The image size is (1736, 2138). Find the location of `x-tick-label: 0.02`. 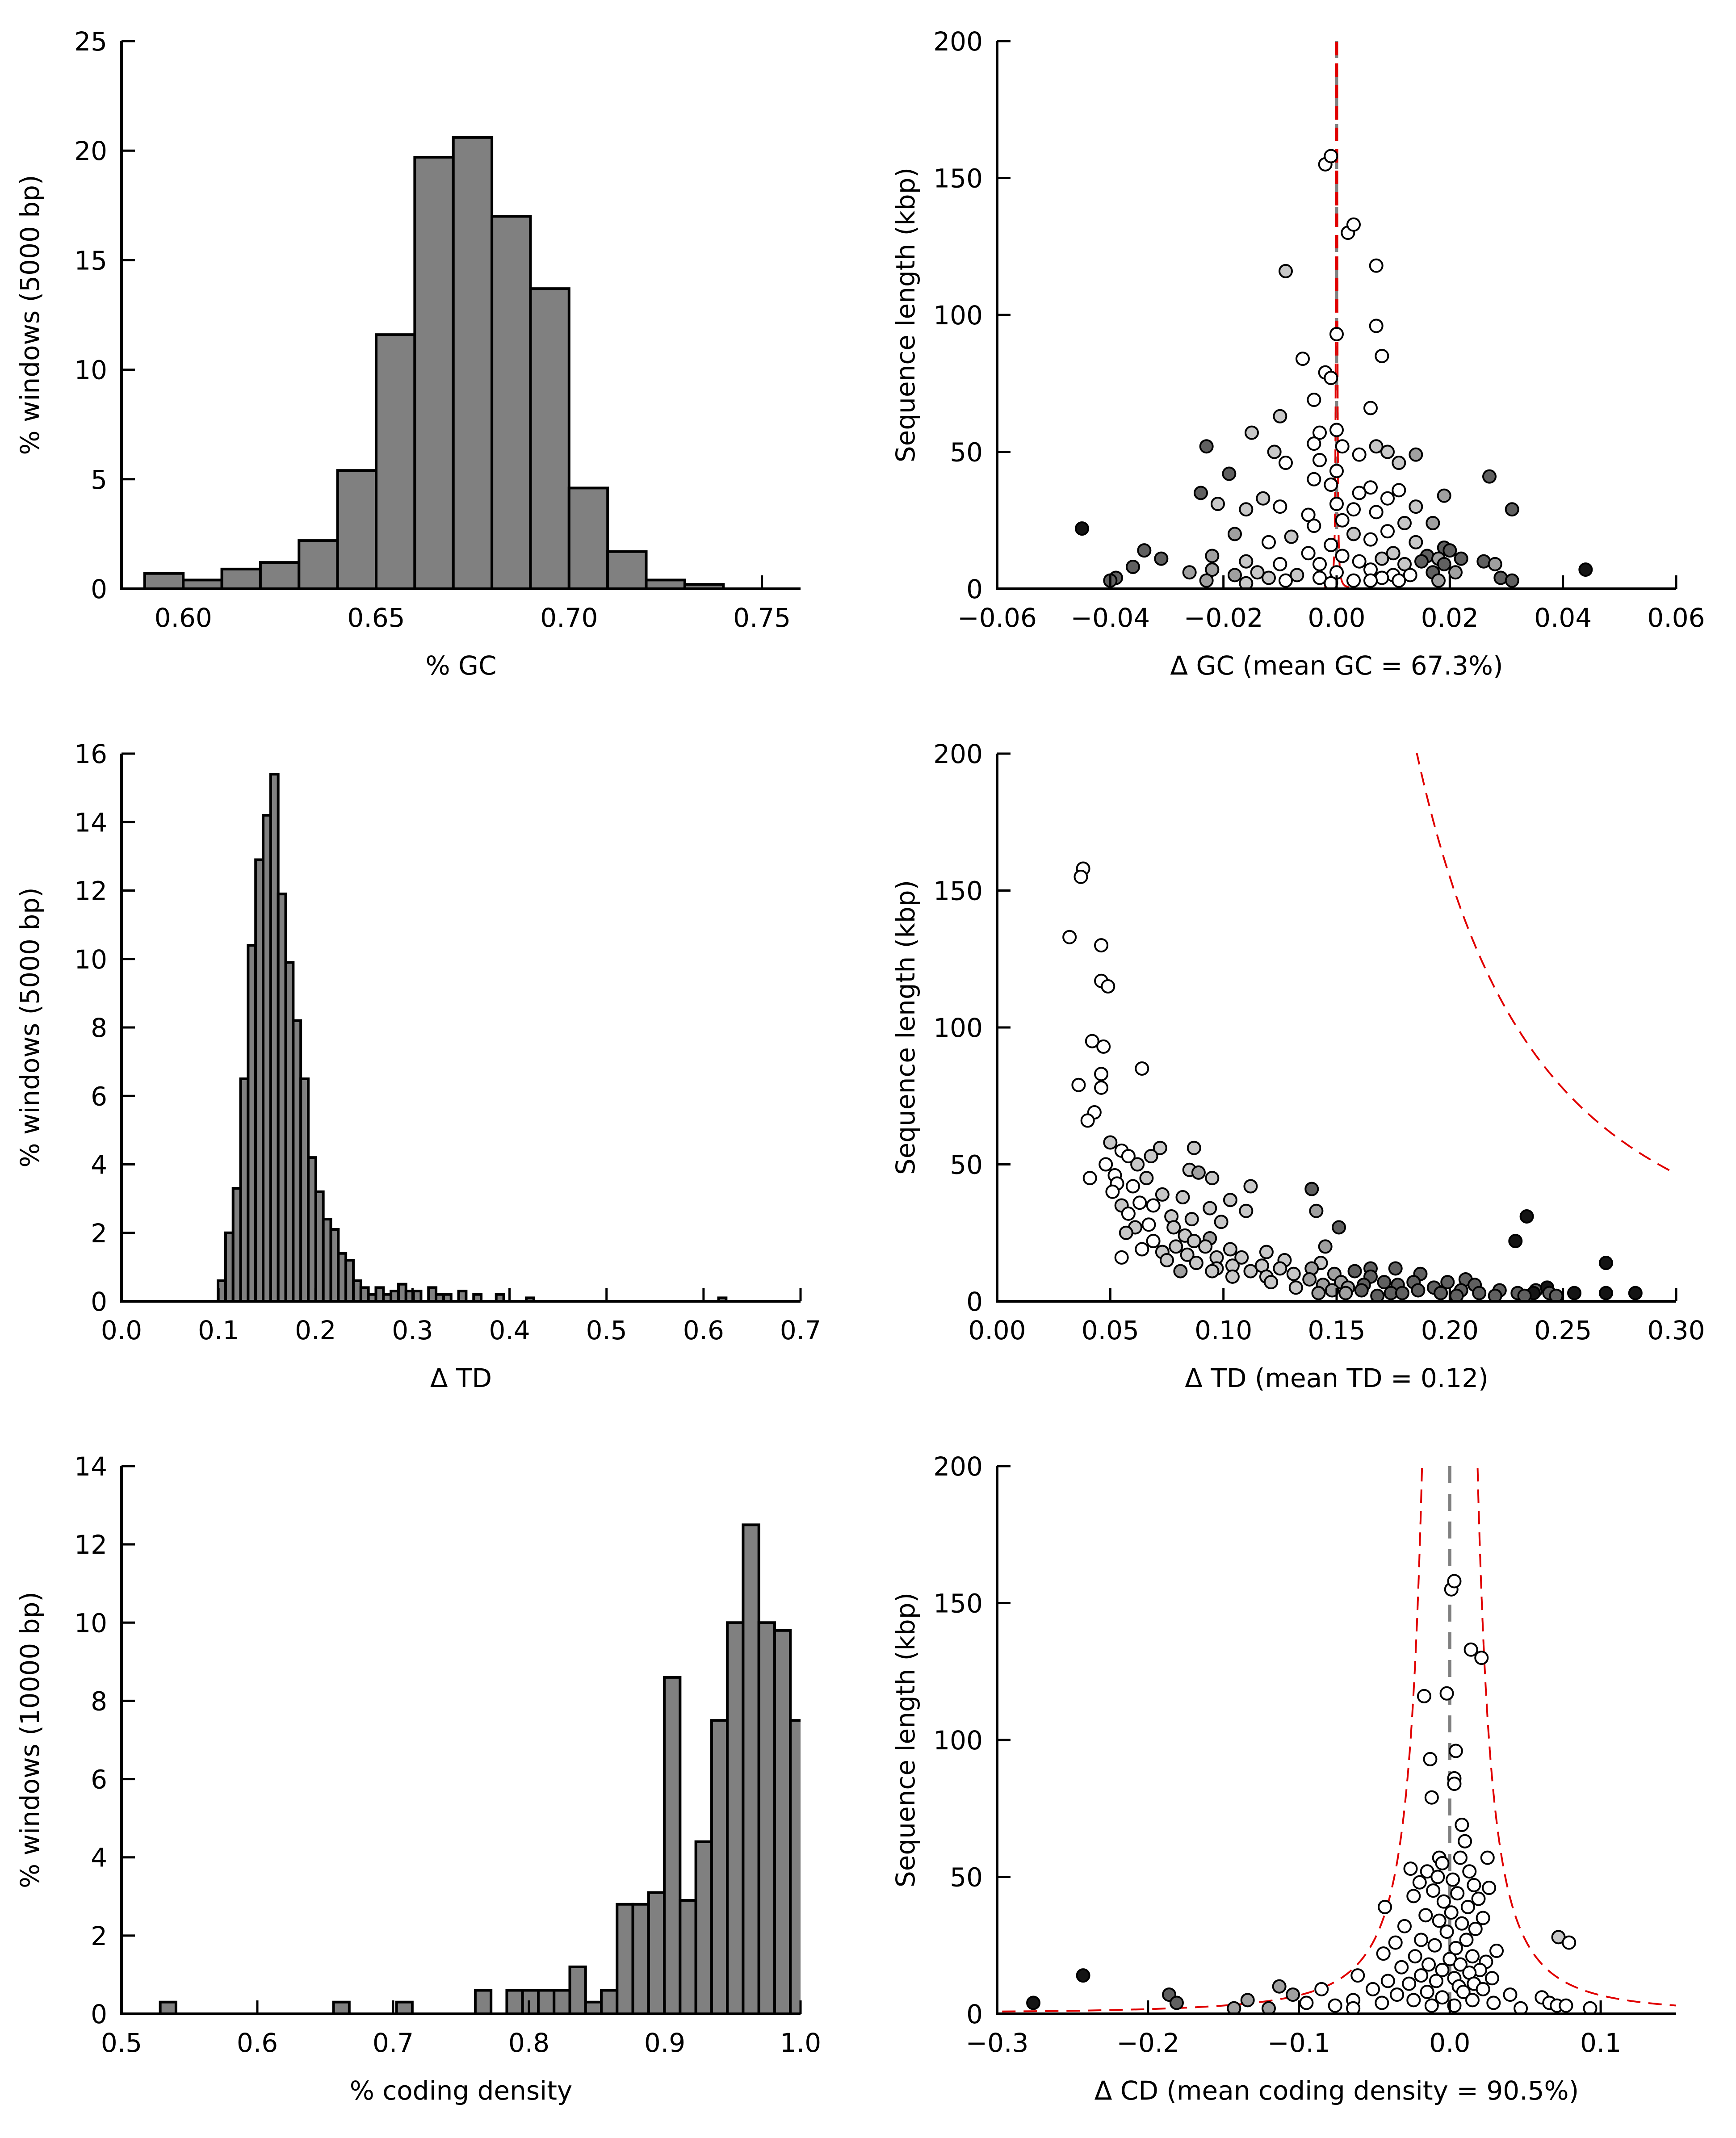

x-tick-label: 0.02 is located at coordinates (1450, 618).